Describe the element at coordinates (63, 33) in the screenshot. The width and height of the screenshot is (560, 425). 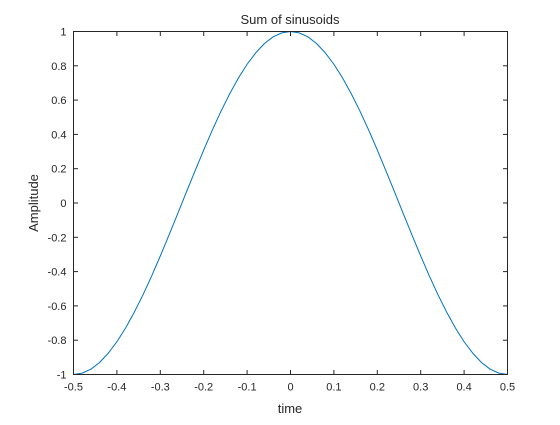
I see `y-tick-label: 1` at that location.